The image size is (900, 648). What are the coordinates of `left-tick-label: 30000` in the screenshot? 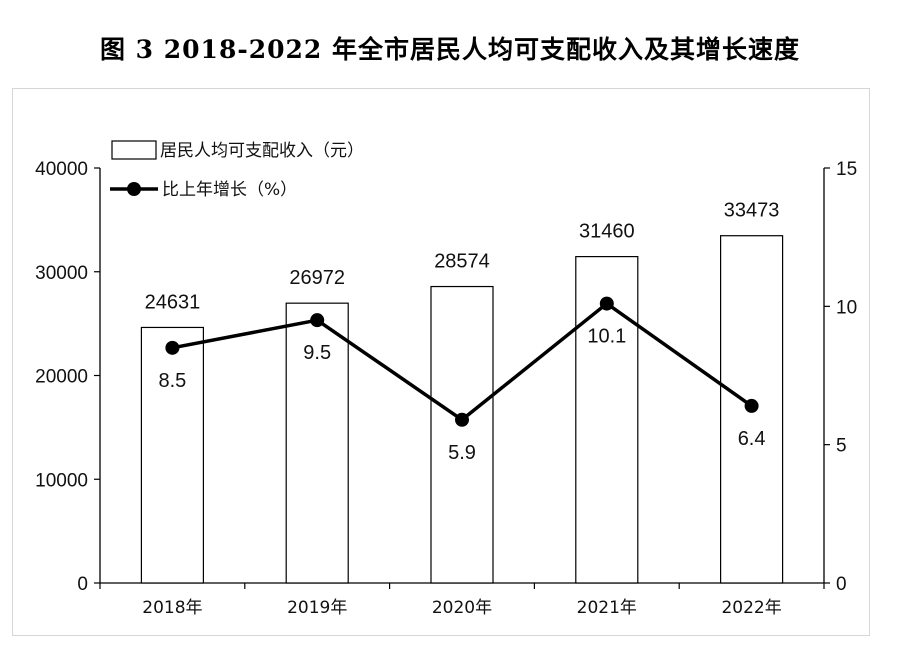 It's located at (61, 273).